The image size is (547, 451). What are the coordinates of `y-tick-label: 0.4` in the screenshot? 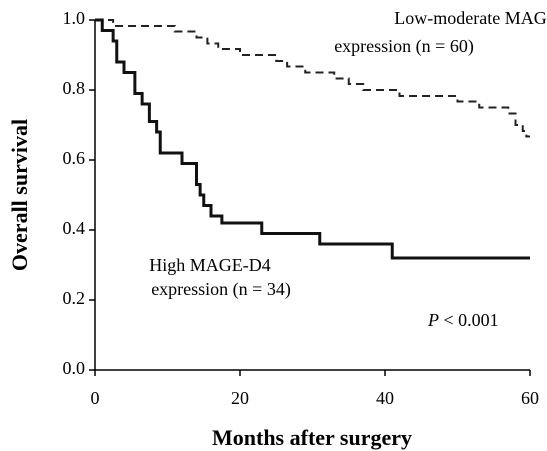 It's located at (74, 228).